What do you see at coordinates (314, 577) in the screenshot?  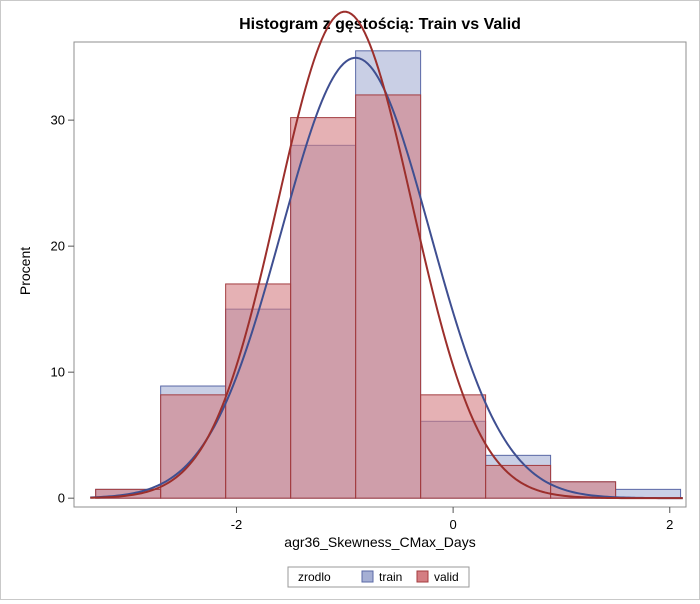 I see `legend-title: zrodlo` at bounding box center [314, 577].